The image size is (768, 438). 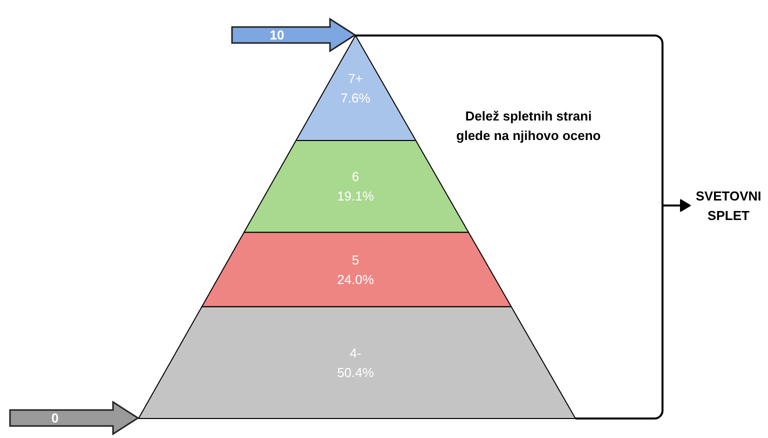 What do you see at coordinates (355, 372) in the screenshot?
I see `data-label: 50.4%` at bounding box center [355, 372].